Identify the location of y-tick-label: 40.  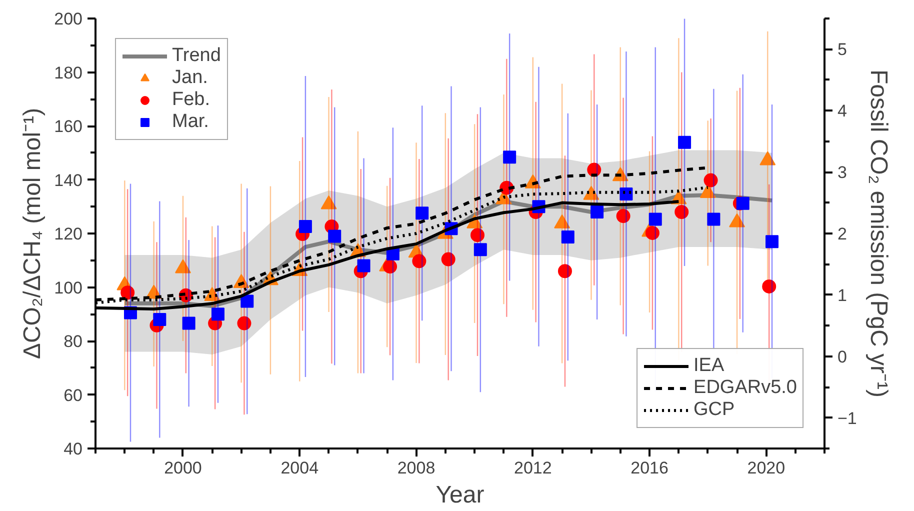
(73, 449).